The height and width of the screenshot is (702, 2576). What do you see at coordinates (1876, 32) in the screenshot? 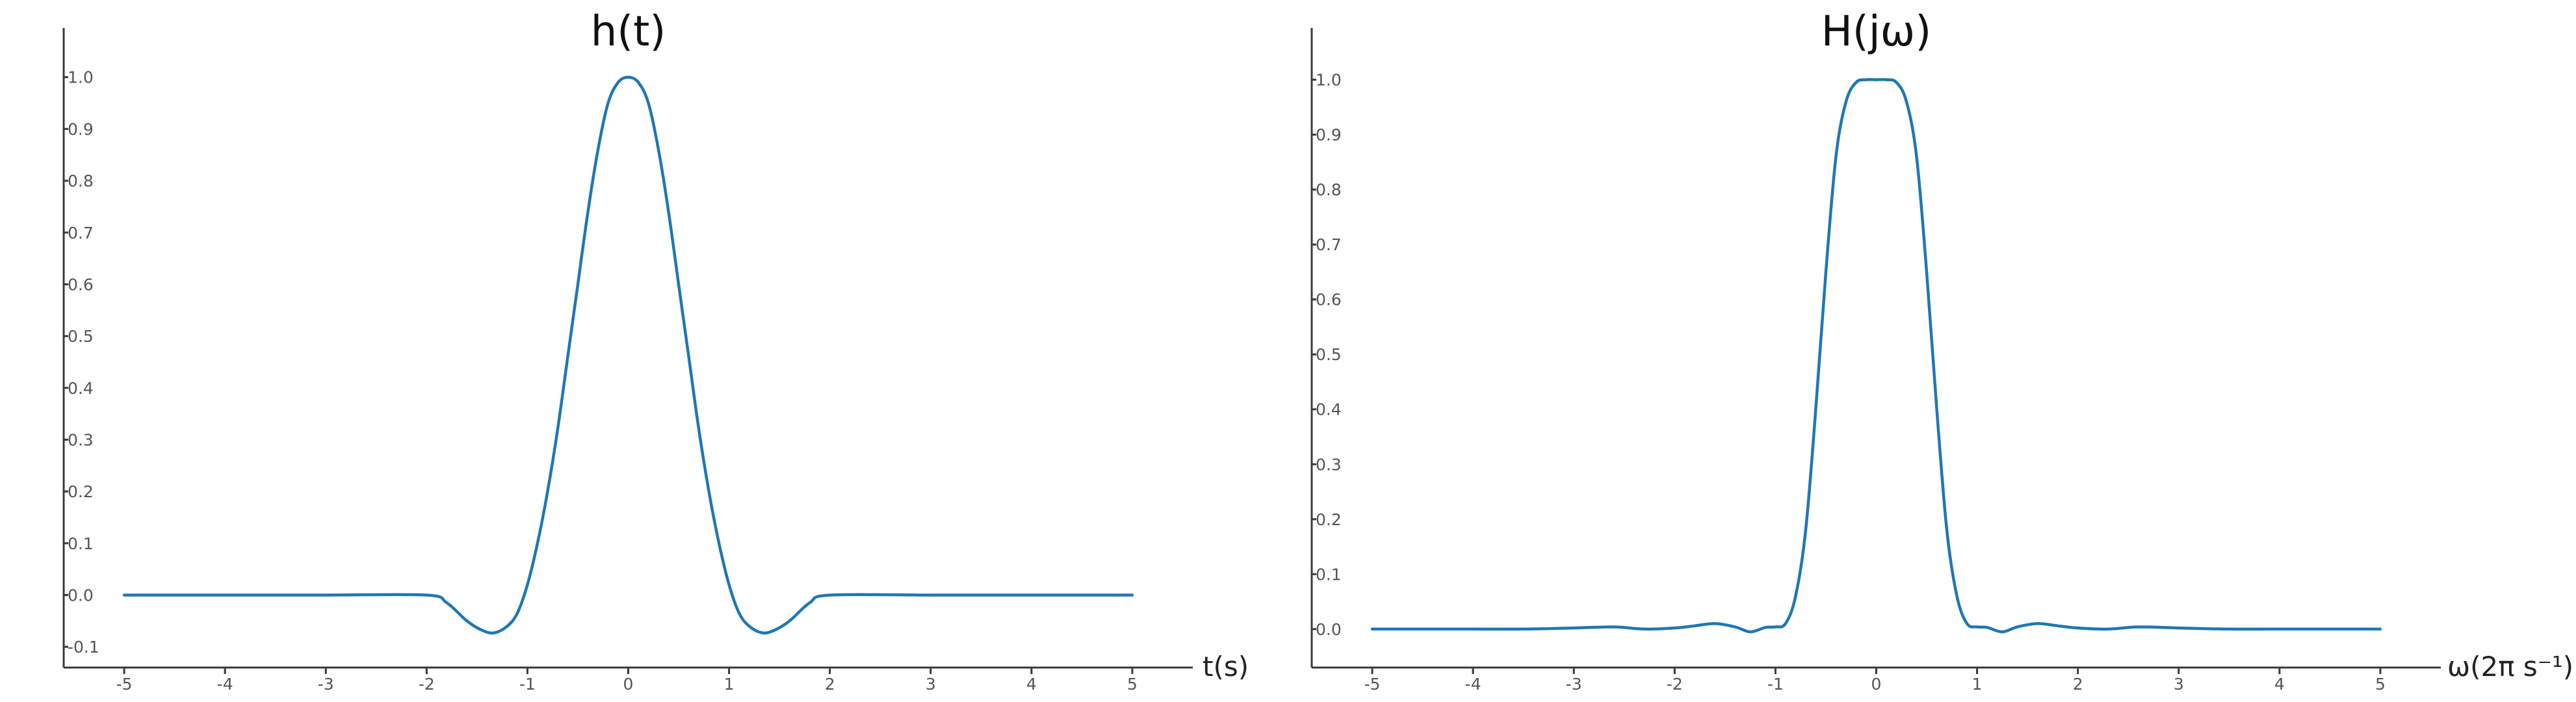
I see `chart-title: H(jω)` at bounding box center [1876, 32].